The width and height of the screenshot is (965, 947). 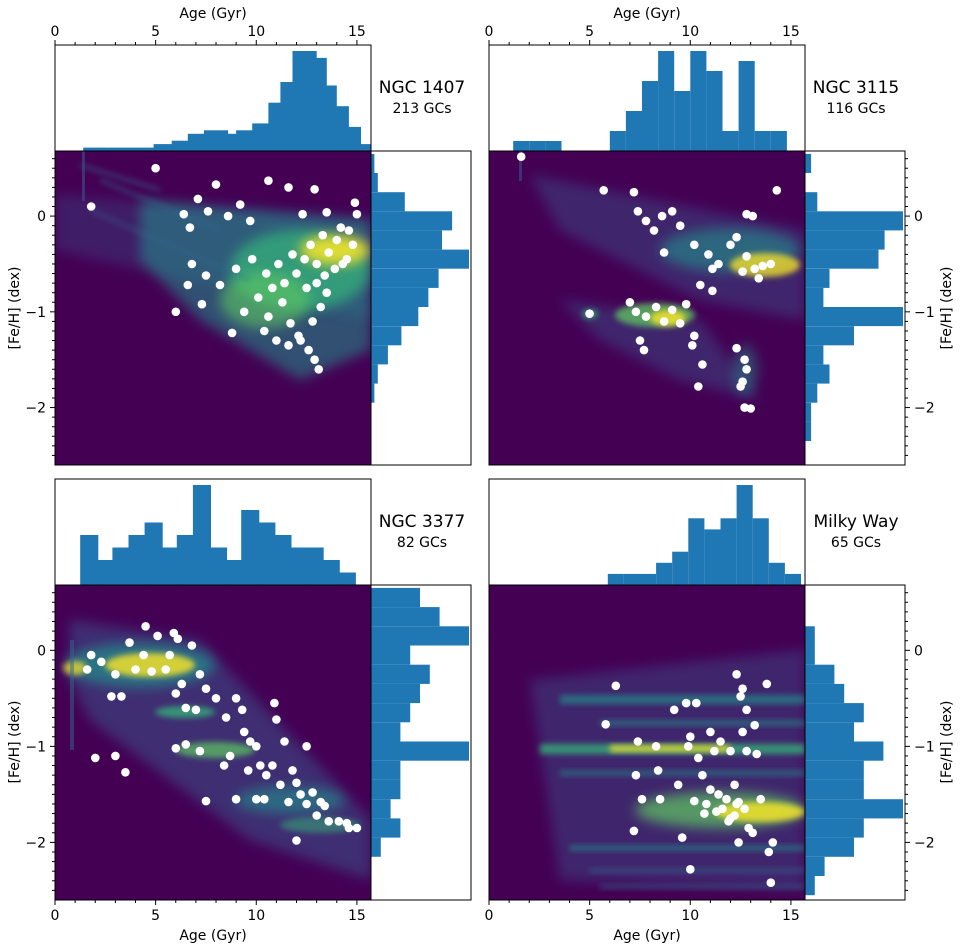 What do you see at coordinates (421, 109) in the screenshot?
I see `gc-count: 213 GCs` at bounding box center [421, 109].